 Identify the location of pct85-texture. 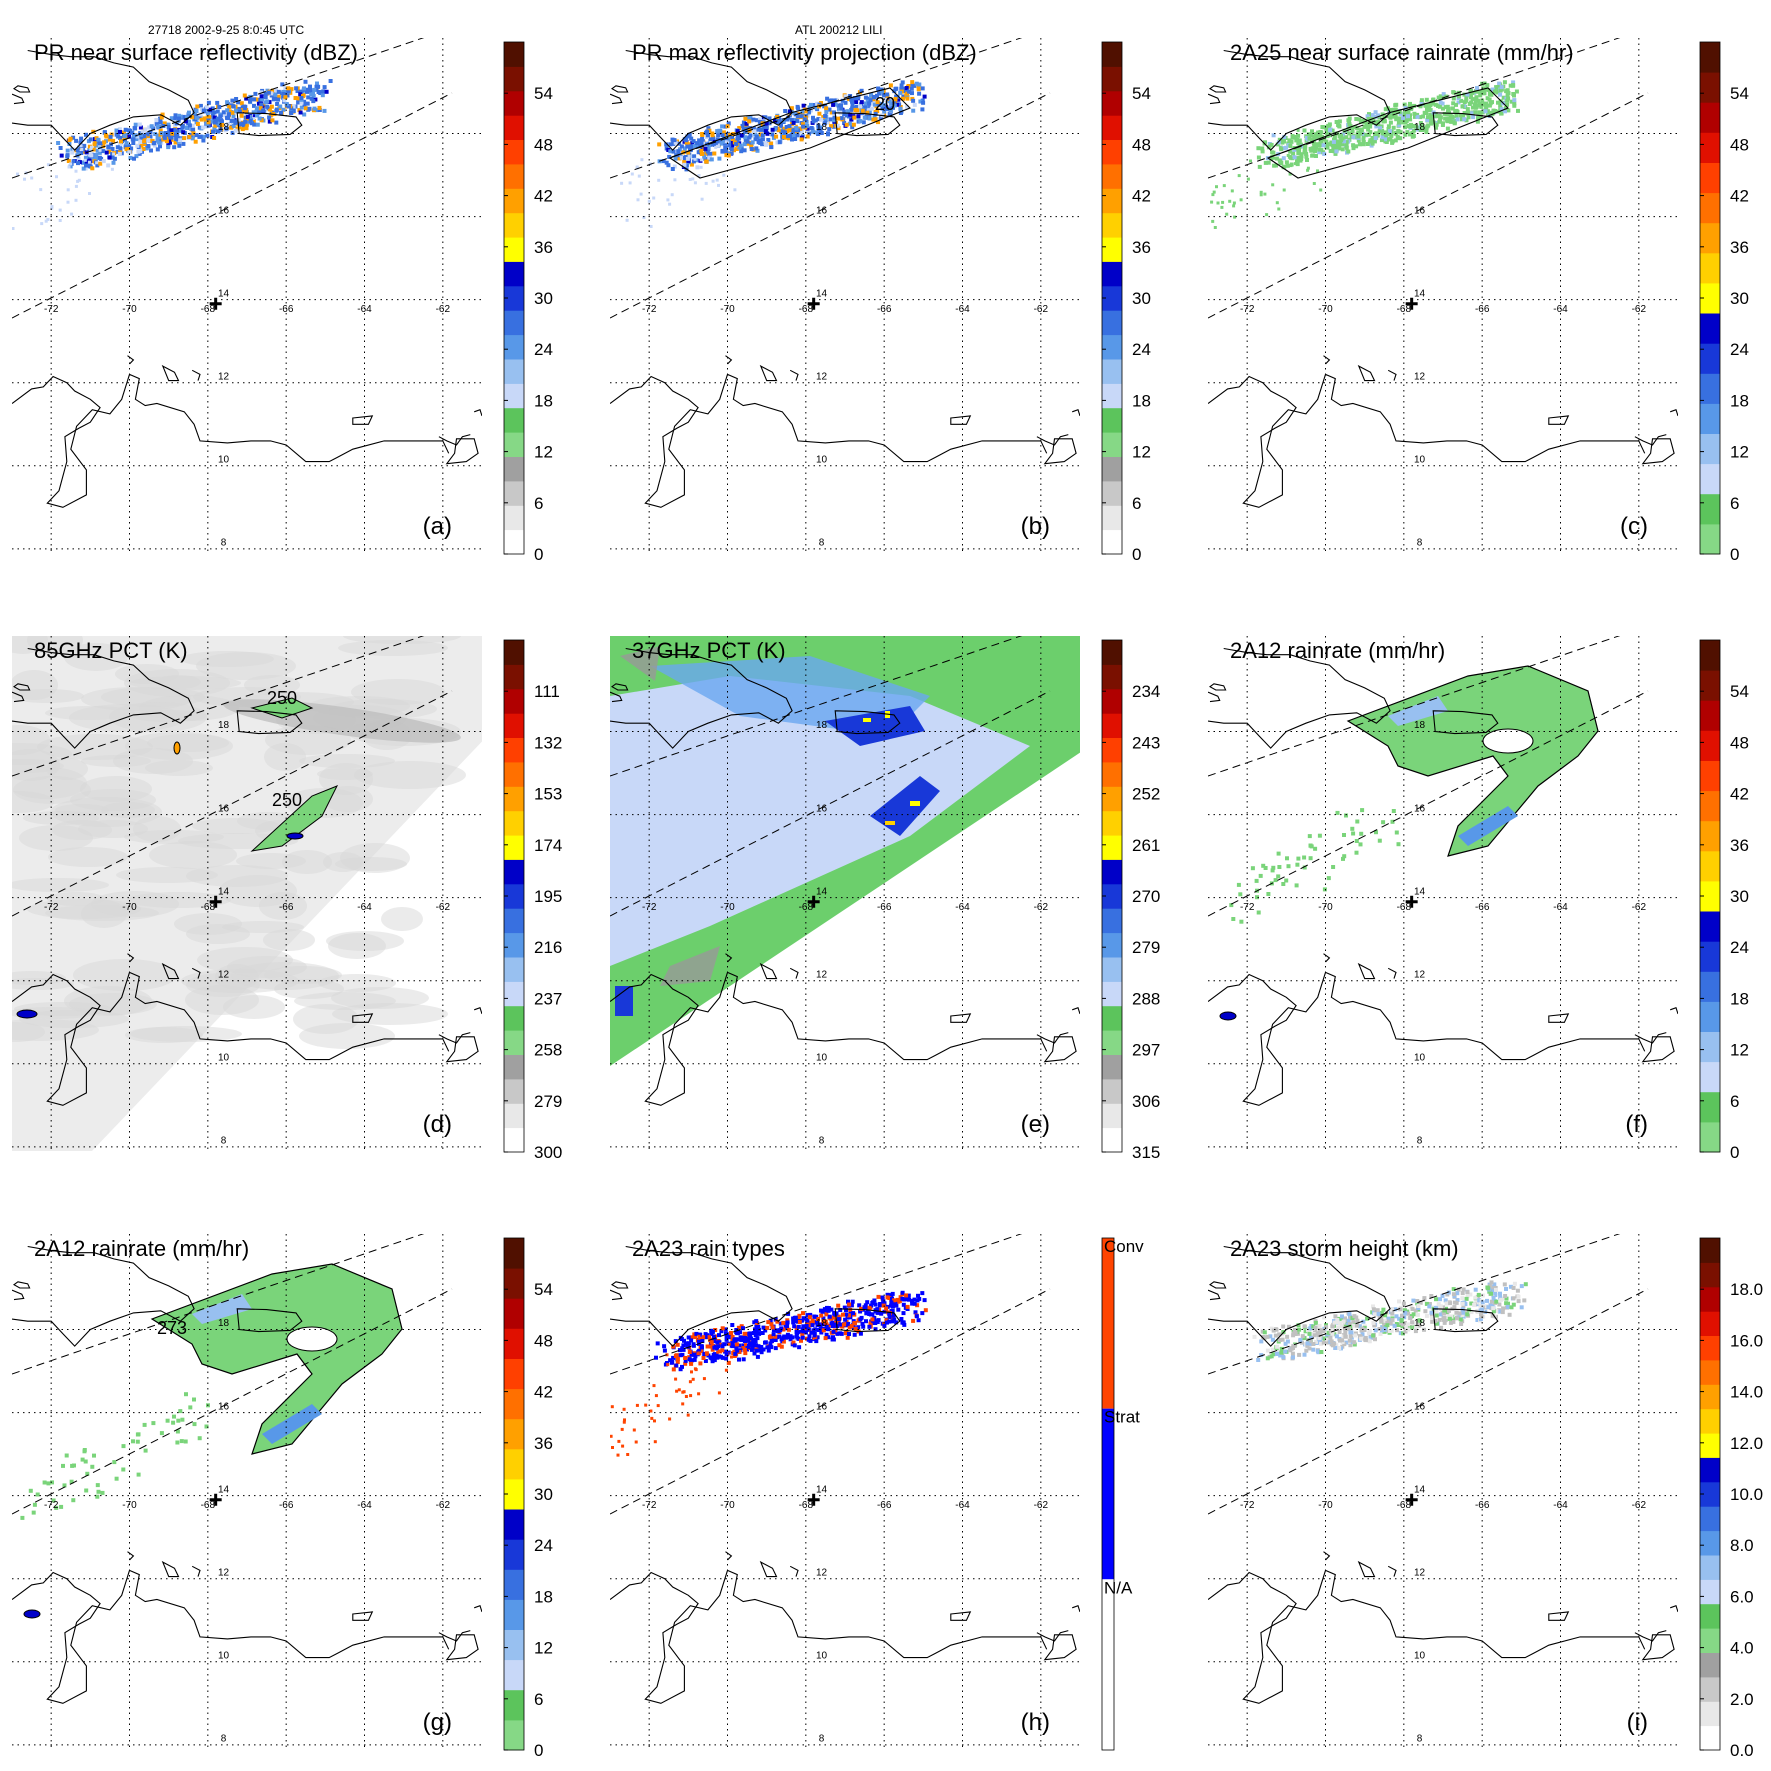
(285, 976).